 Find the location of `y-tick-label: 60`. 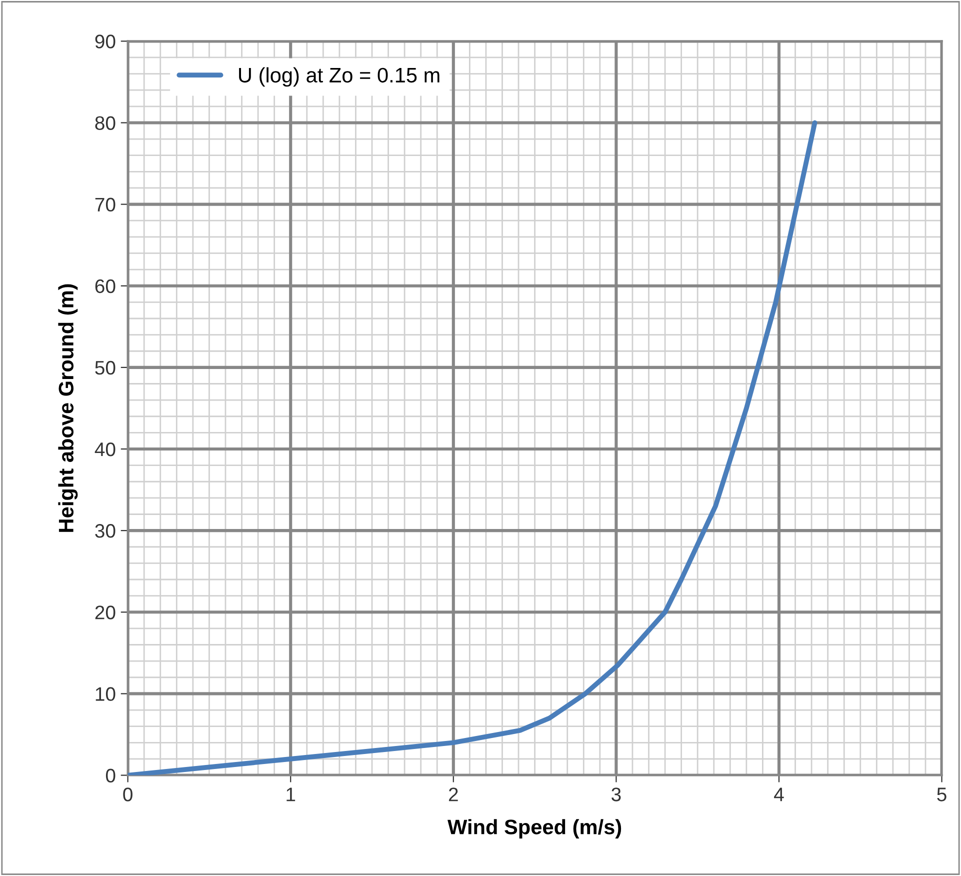

y-tick-label: 60 is located at coordinates (105, 286).